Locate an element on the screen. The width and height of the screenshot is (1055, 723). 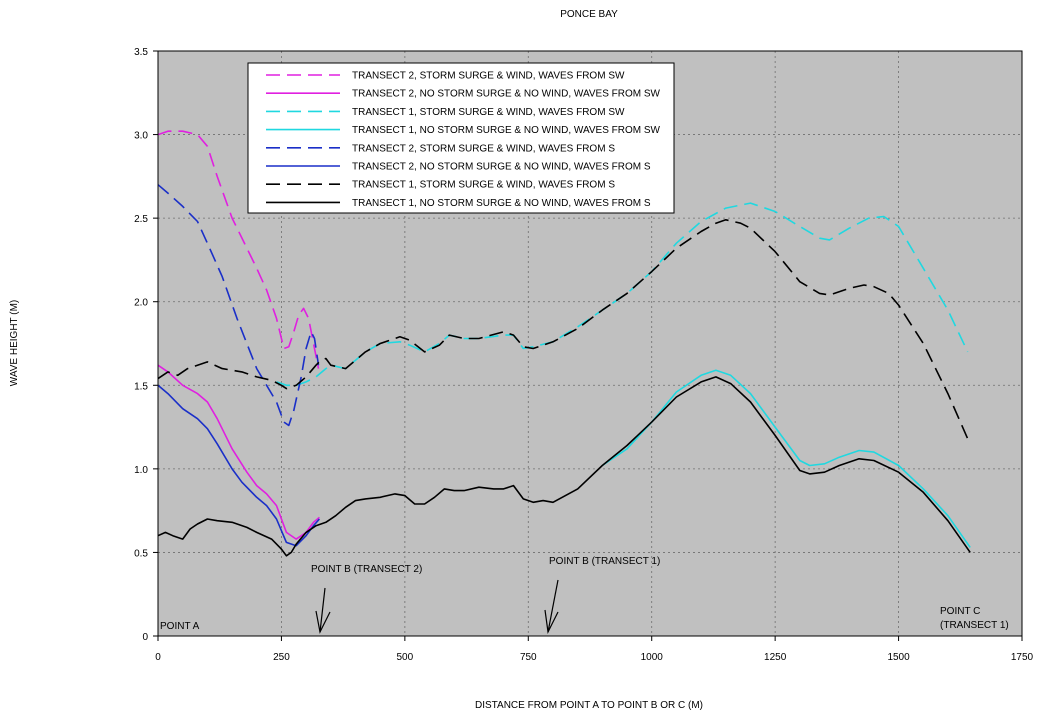
y-tick-label: 0.5 is located at coordinates (141, 553).